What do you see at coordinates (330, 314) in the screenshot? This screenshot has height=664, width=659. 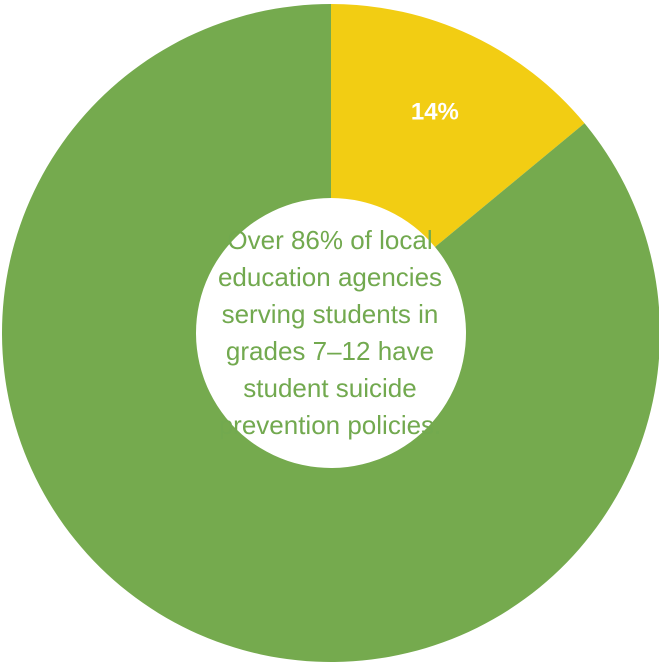 I see `center-text-line: serving students in` at bounding box center [330, 314].